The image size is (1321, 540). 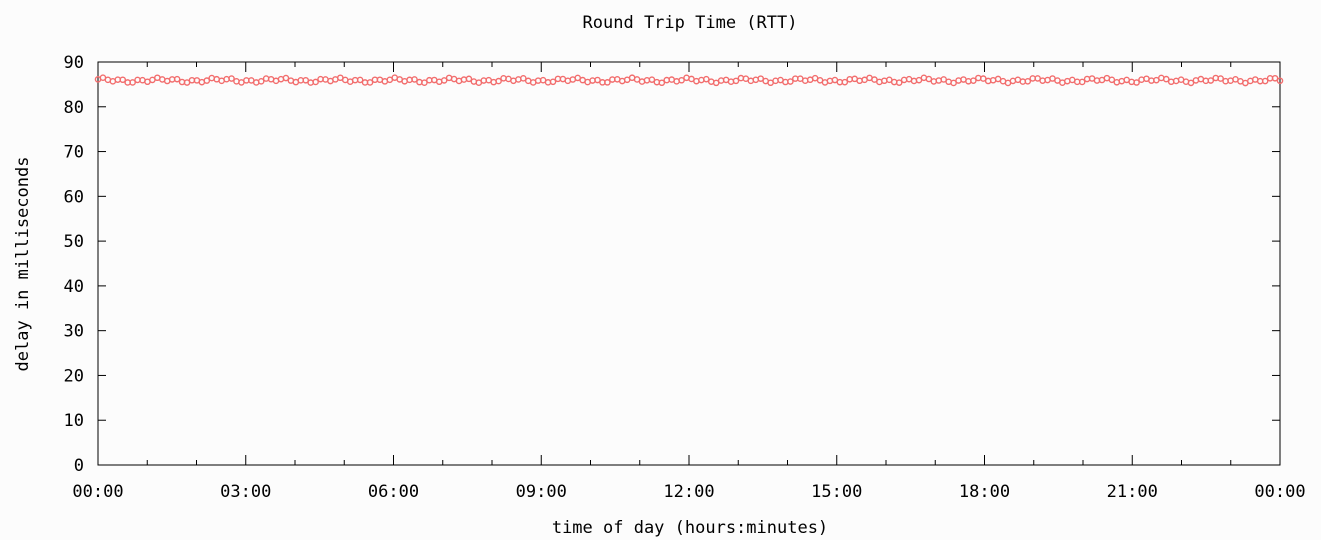 I want to click on y-tick-label: 90, so click(x=74, y=63).